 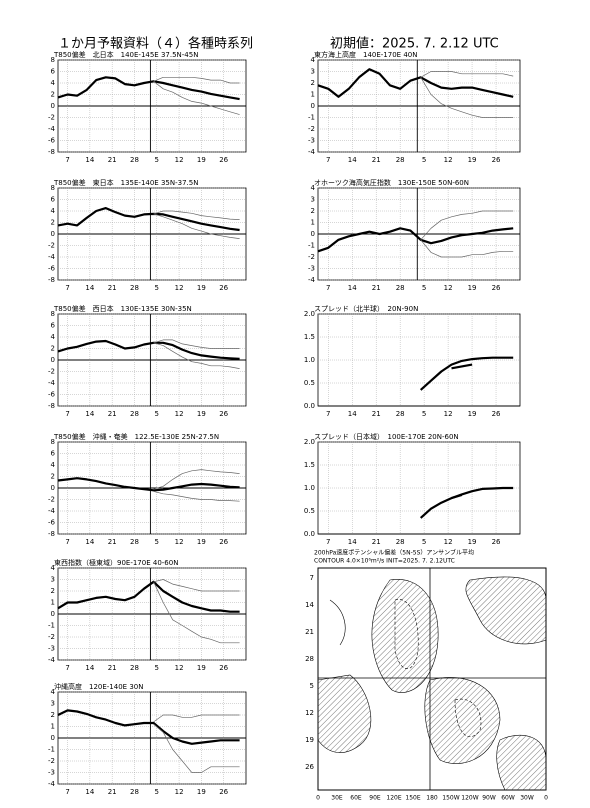 What do you see at coordinates (309, 337) in the screenshot?
I see `y-tick-label: 1.5` at bounding box center [309, 337].